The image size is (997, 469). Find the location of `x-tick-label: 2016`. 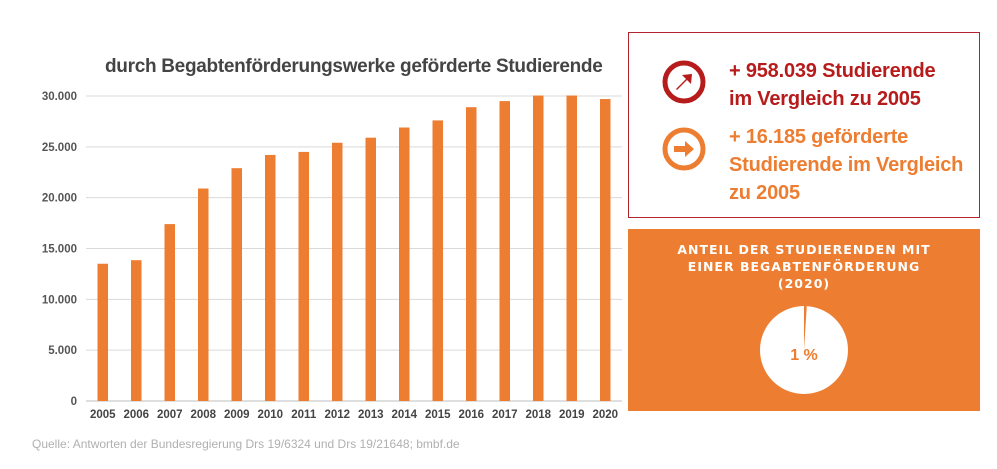

x-tick-label: 2016 is located at coordinates (471, 415).